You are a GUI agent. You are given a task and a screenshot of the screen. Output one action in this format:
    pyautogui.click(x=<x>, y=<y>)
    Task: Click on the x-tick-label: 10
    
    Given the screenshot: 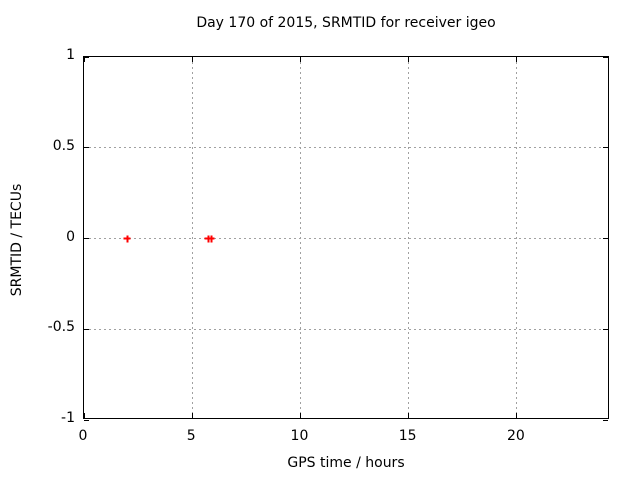 What is the action you would take?
    pyautogui.click(x=299, y=436)
    